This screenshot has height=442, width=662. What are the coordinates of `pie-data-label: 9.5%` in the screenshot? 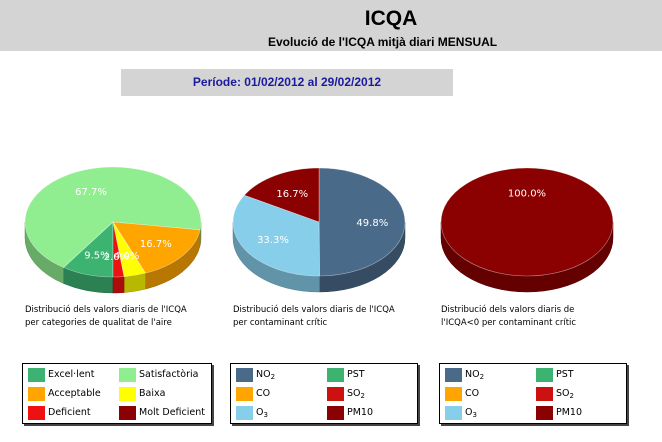 It's located at (96, 256).